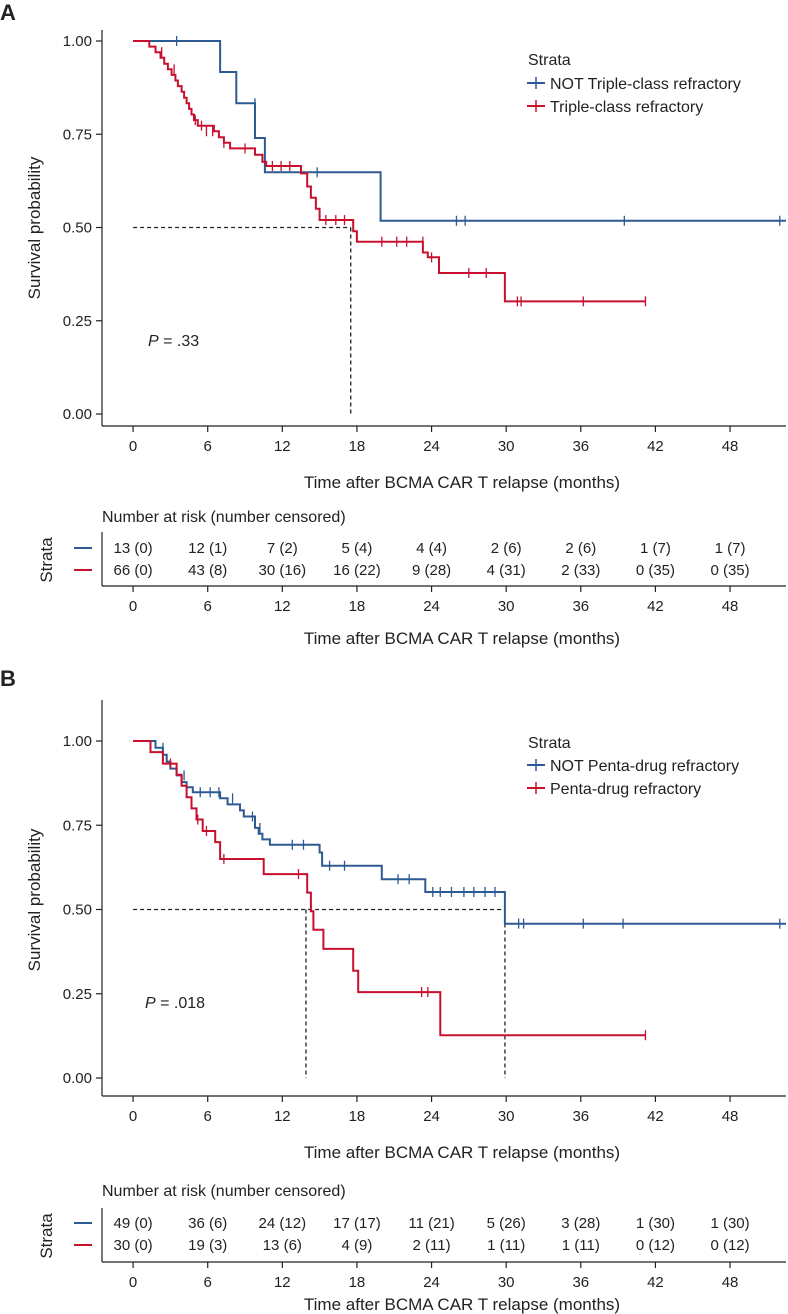 The height and width of the screenshot is (1314, 788). I want to click on panel-b-risk-x-label: Time after BCMA CAR T relapse (months), so click(462, 1304).